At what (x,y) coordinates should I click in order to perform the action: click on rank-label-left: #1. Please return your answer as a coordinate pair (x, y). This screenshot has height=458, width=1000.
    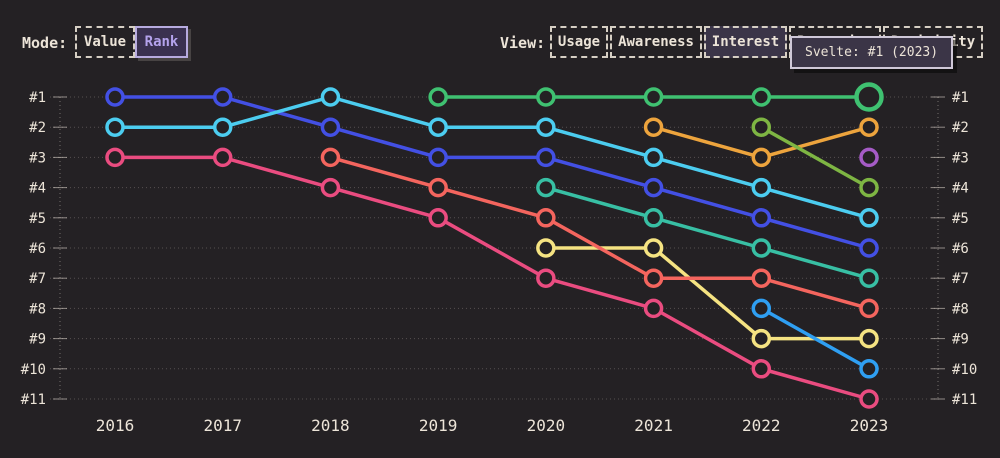
    Looking at the image, I should click on (37, 98).